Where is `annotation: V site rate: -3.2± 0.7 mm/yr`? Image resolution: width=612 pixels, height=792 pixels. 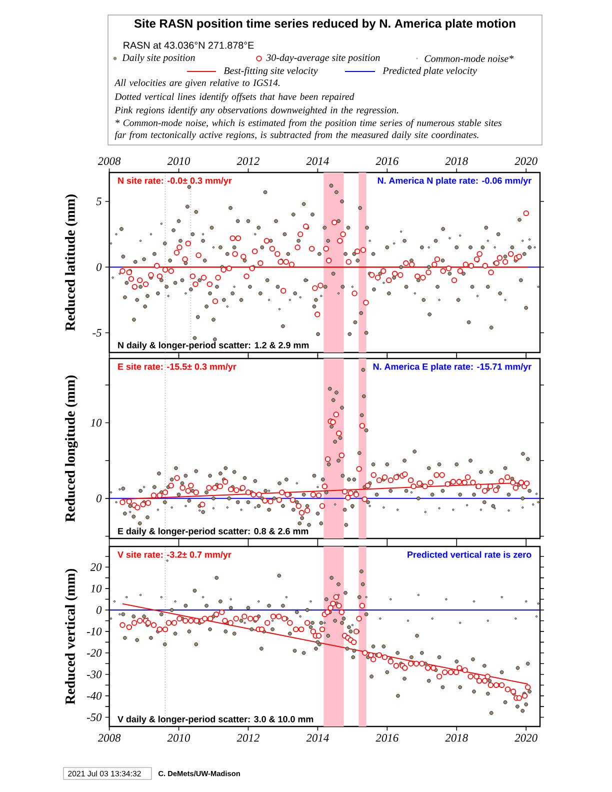
annotation: V site rate: -3.2± 0.7 mm/yr is located at coordinates (175, 555).